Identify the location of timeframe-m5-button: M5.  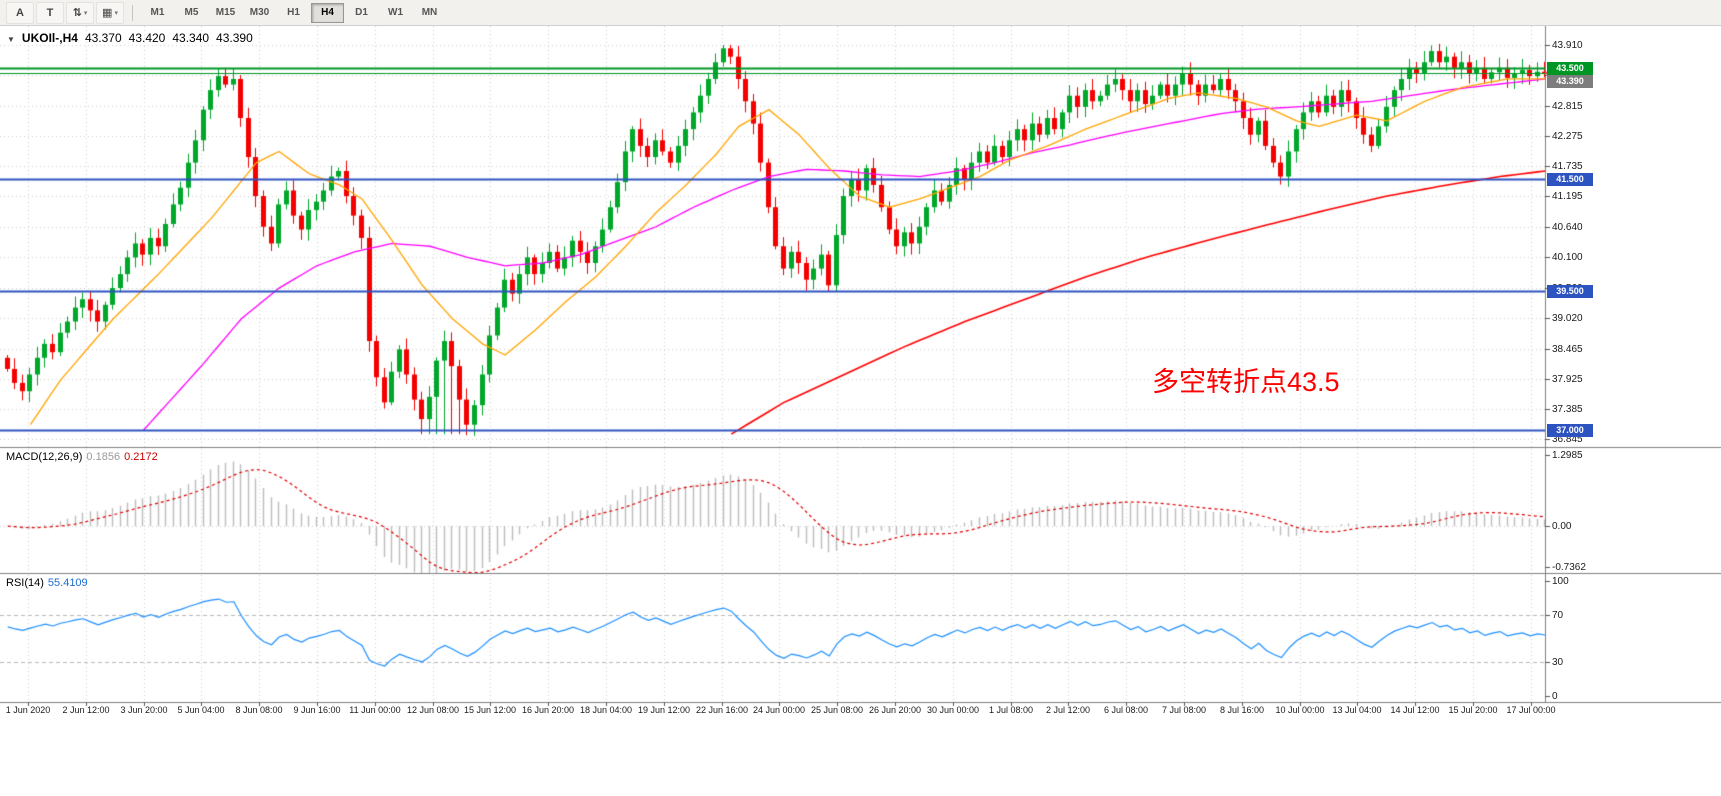
(191, 12).